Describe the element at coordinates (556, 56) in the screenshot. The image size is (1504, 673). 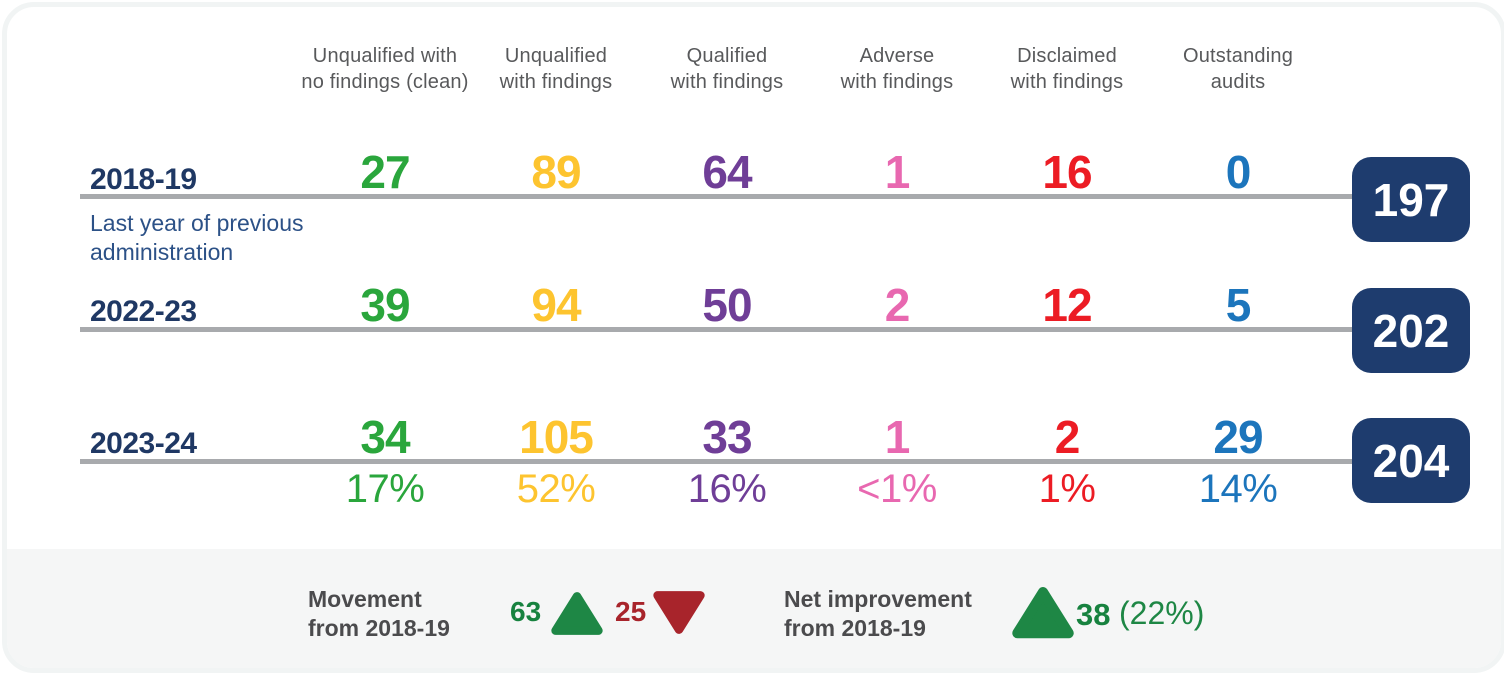
I see `header-line: Unqualified` at that location.